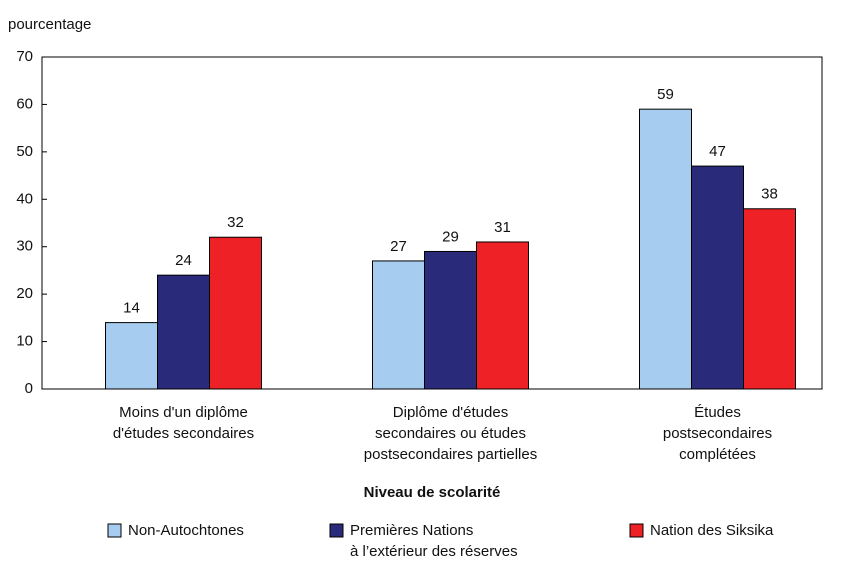 Image resolution: width=849 pixels, height=567 pixels. I want to click on legend-label: Premières Nations, so click(411, 530).